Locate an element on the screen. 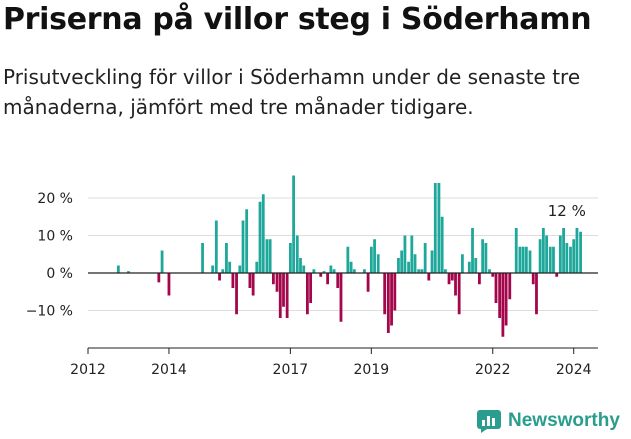 The width and height of the screenshot is (631, 439). x-tick-label: 2012 is located at coordinates (88, 370).